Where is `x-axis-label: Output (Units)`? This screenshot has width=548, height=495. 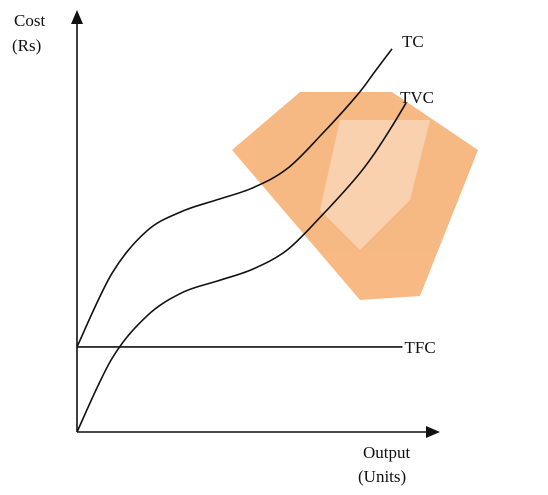
x-axis-label: Output (Units) is located at coordinates (384, 464).